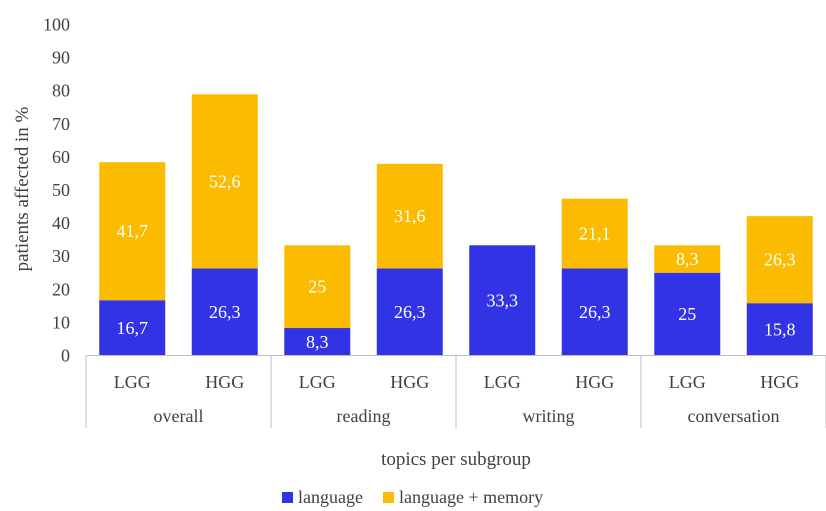 The width and height of the screenshot is (826, 511). I want to click on y-tick-label: 80, so click(61, 91).